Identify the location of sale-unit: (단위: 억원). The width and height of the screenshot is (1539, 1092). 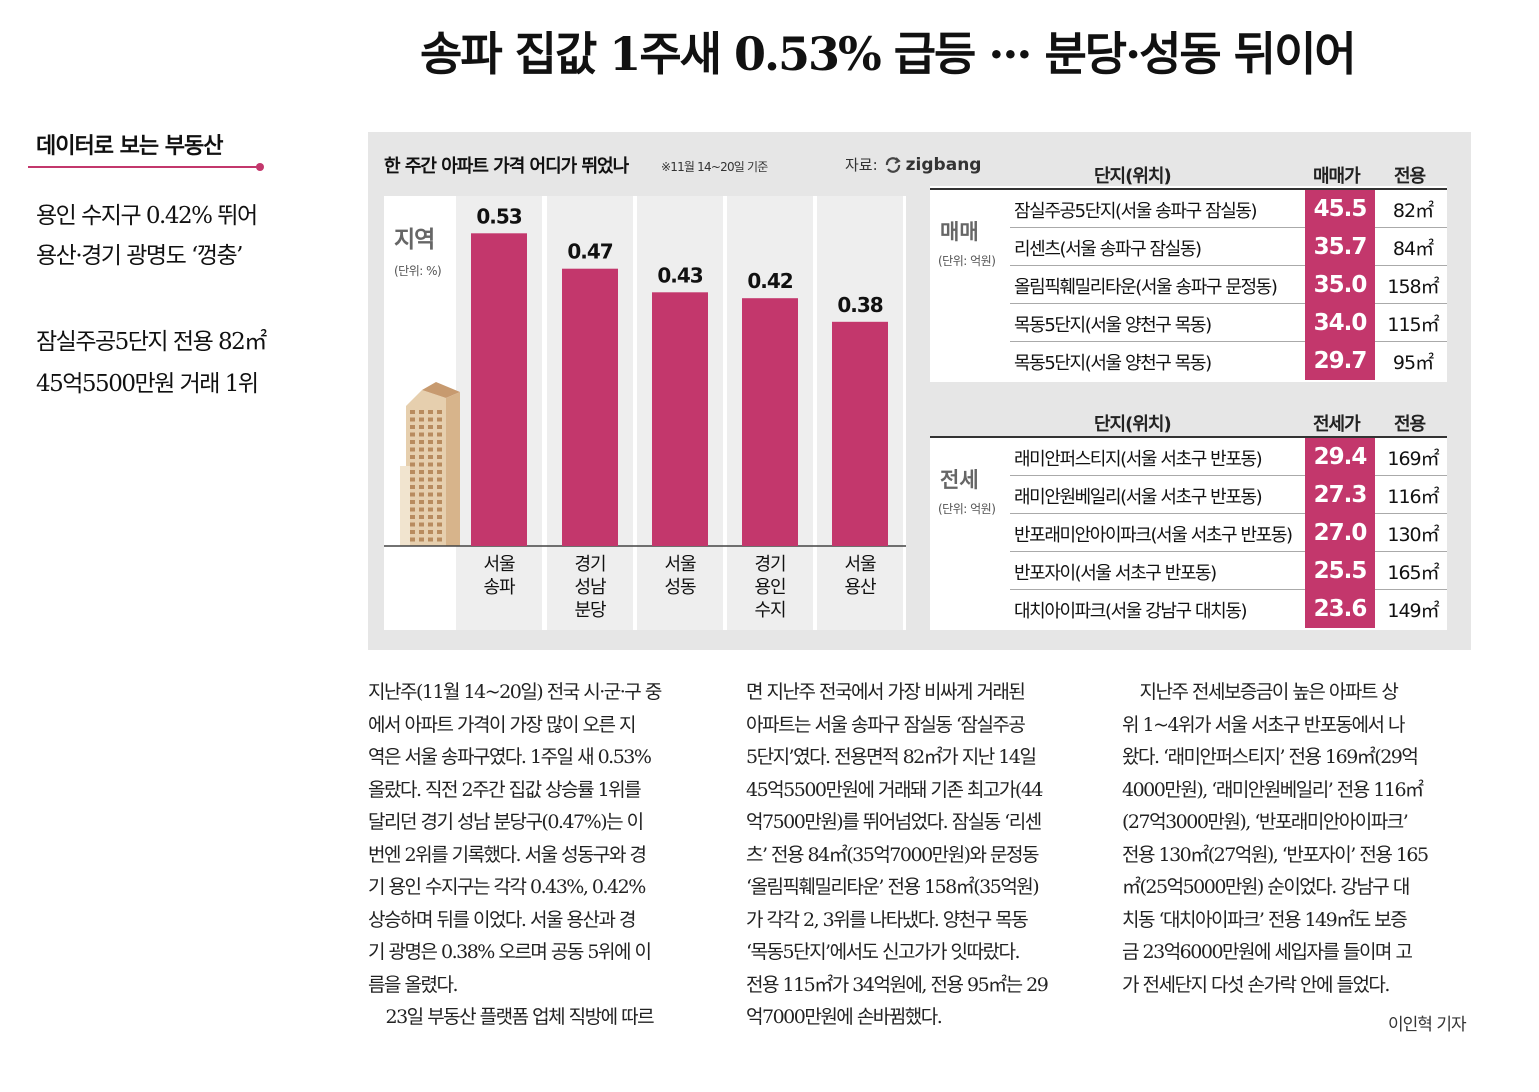
(967, 261).